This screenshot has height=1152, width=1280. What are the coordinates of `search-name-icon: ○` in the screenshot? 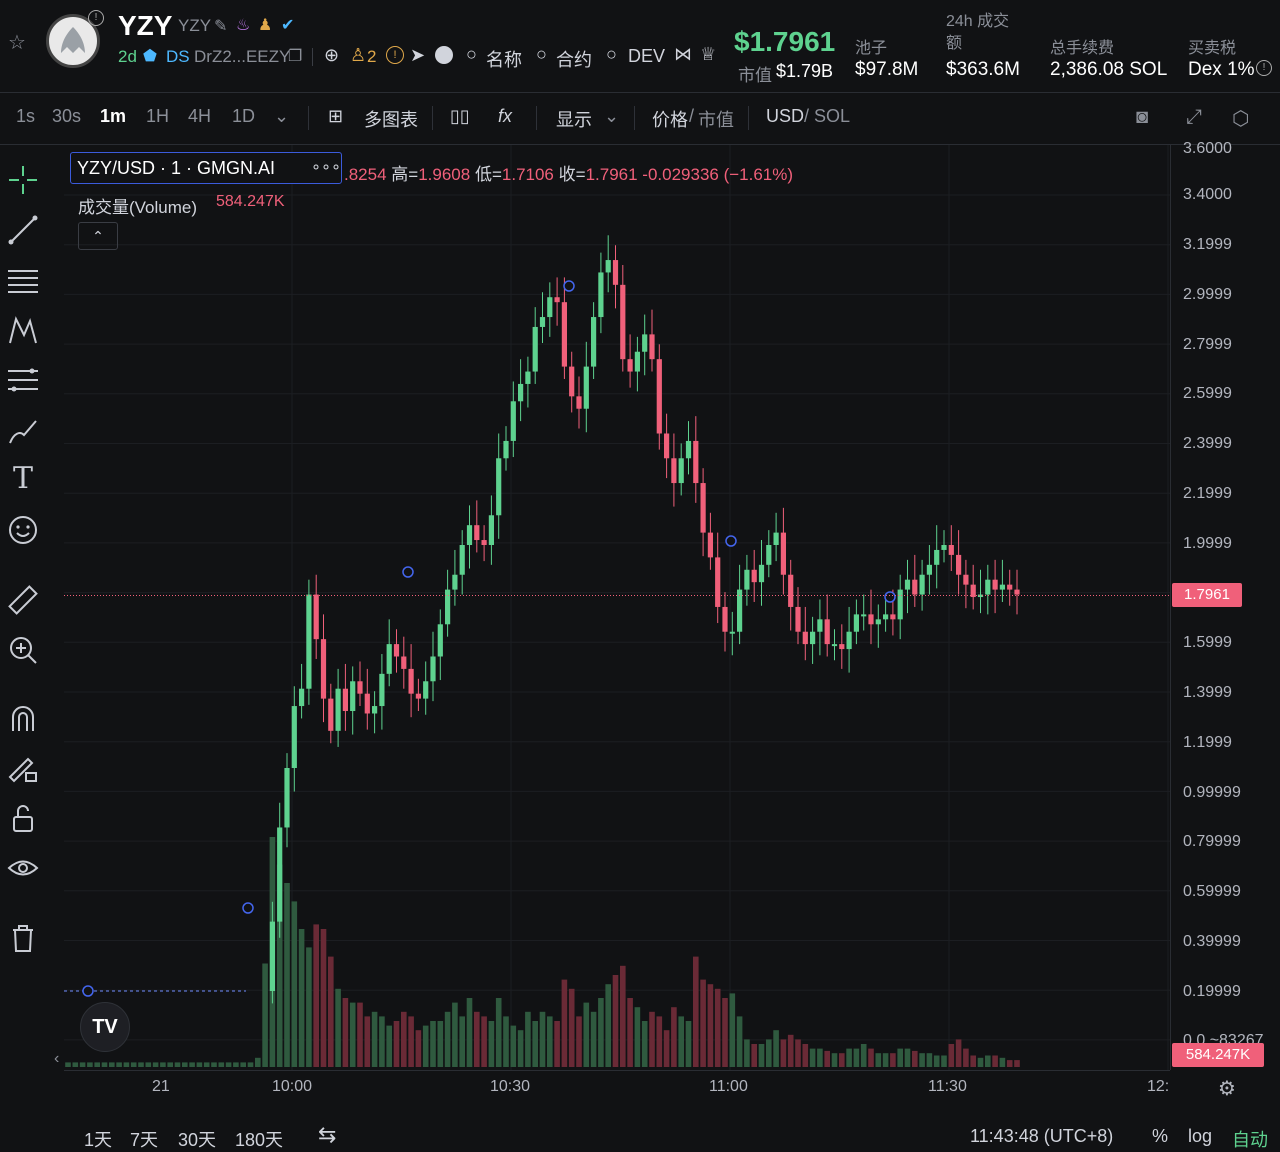 It's located at (471, 54).